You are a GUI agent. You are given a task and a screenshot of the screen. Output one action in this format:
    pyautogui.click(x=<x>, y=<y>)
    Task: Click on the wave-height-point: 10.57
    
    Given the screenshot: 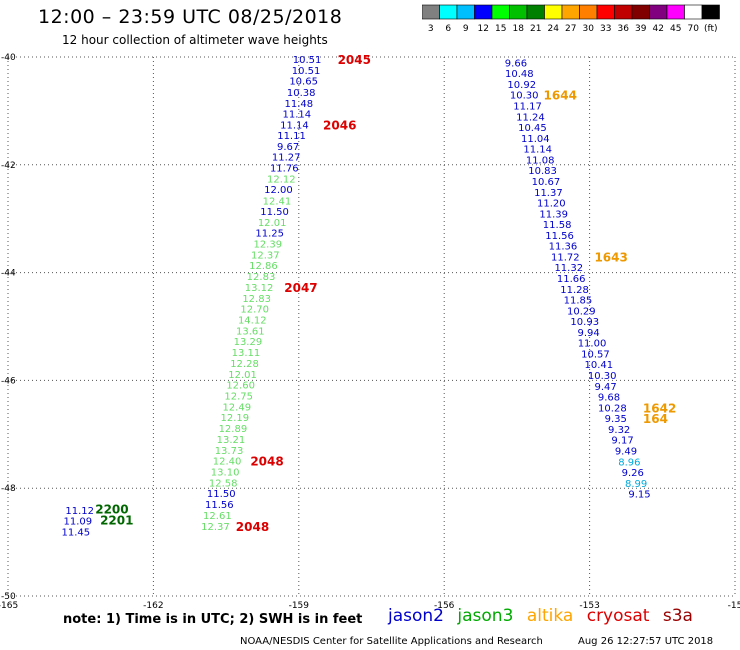 What is the action you would take?
    pyautogui.click(x=595, y=354)
    